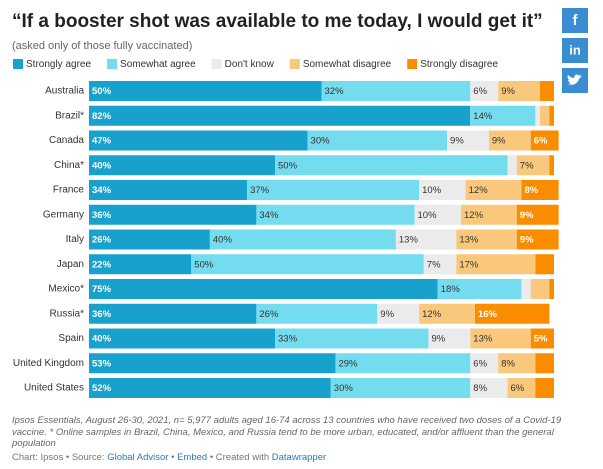 This screenshot has width=603, height=469. What do you see at coordinates (70, 264) in the screenshot?
I see `category-label: Japan` at bounding box center [70, 264].